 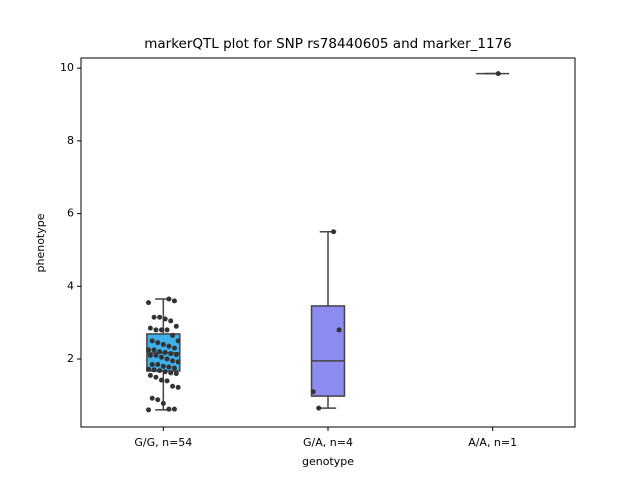 I want to click on y-tick-label: 10, so click(x=67, y=67).